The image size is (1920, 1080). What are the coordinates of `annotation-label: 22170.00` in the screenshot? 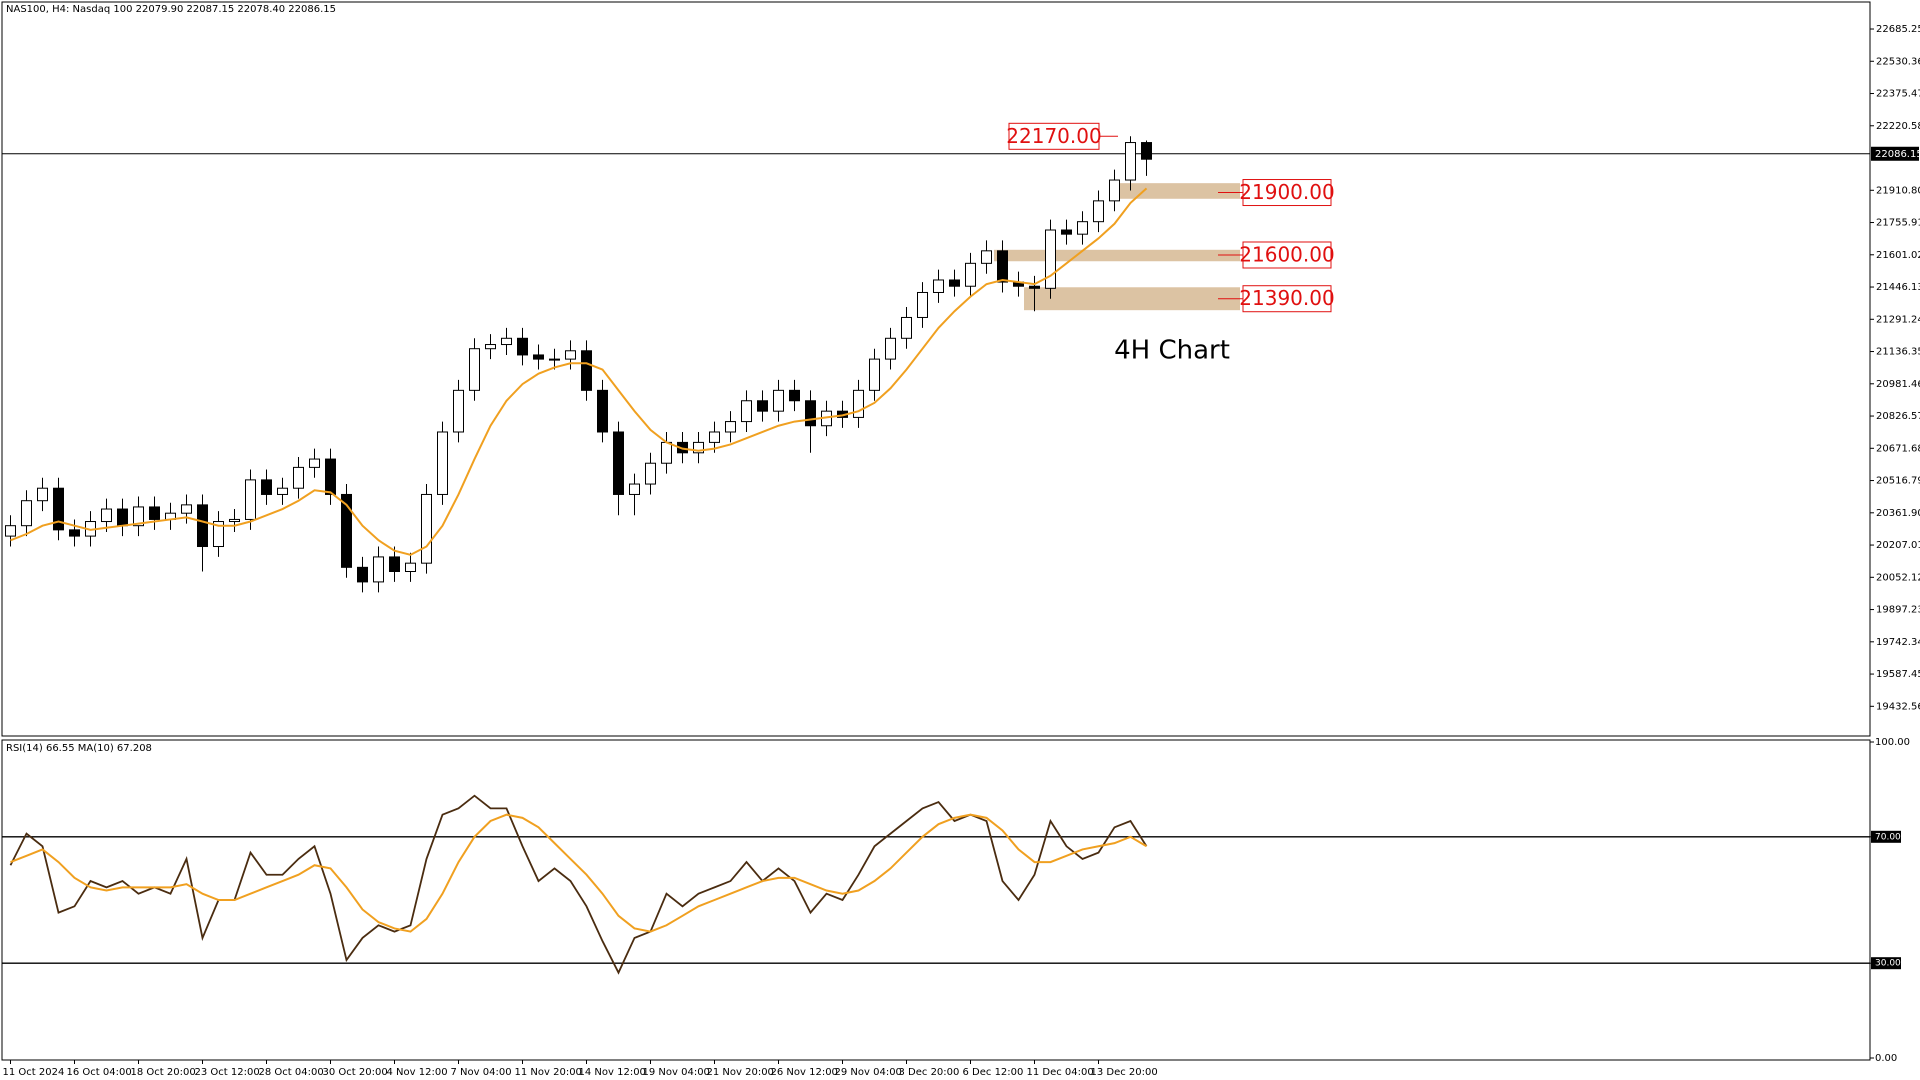 It's located at (1053, 136).